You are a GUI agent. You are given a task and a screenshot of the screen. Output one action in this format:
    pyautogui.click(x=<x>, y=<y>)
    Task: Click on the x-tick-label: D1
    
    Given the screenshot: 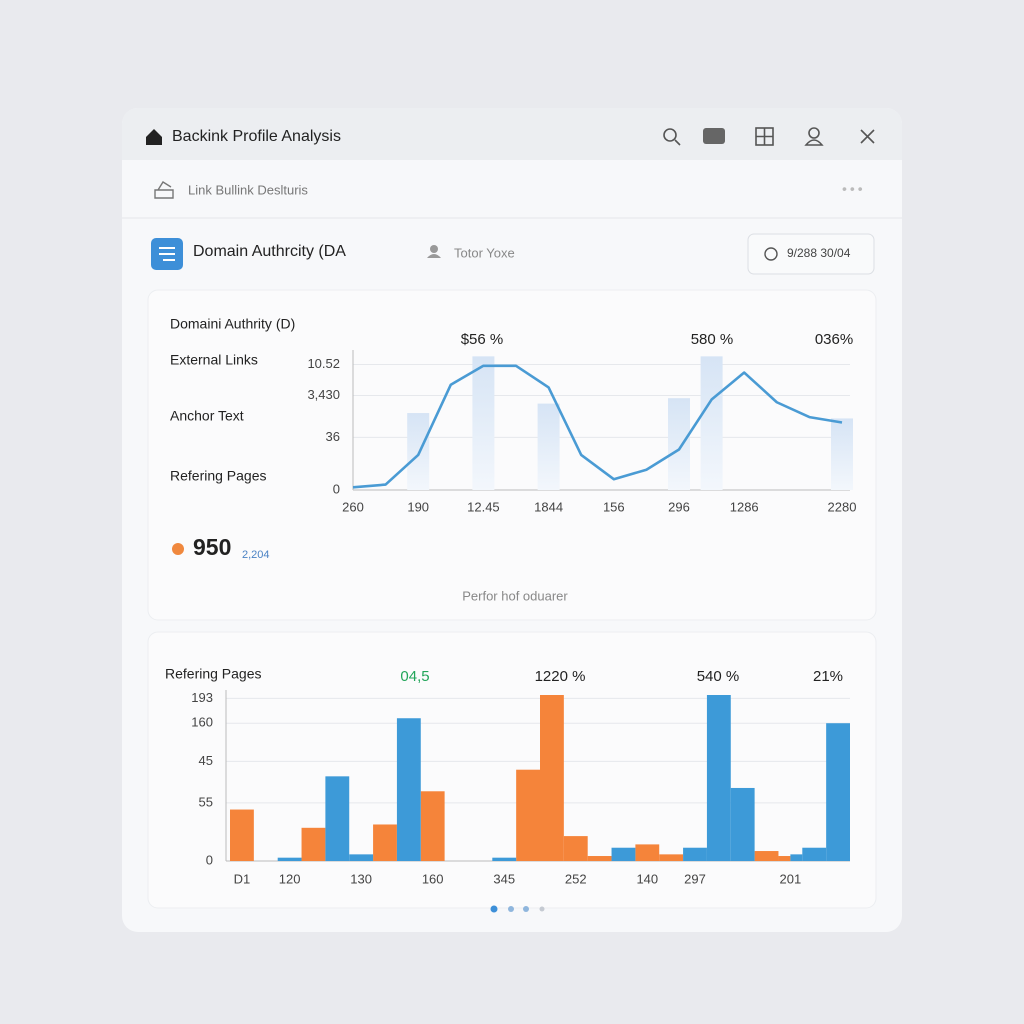 What is the action you would take?
    pyautogui.click(x=242, y=878)
    